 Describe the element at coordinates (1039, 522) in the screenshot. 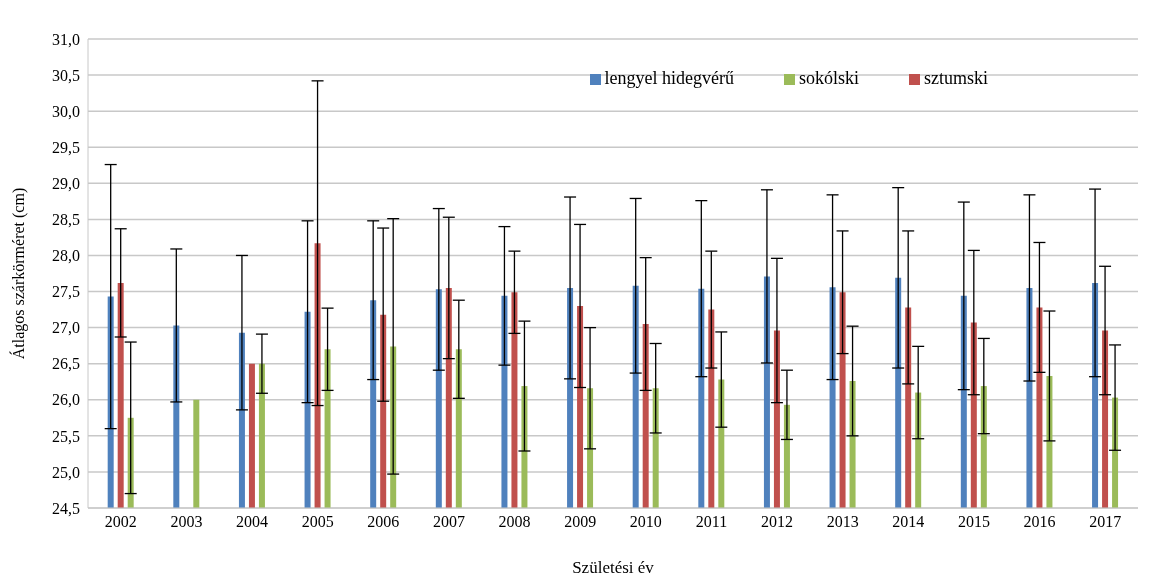

I see `x-tick-label: 2016` at that location.